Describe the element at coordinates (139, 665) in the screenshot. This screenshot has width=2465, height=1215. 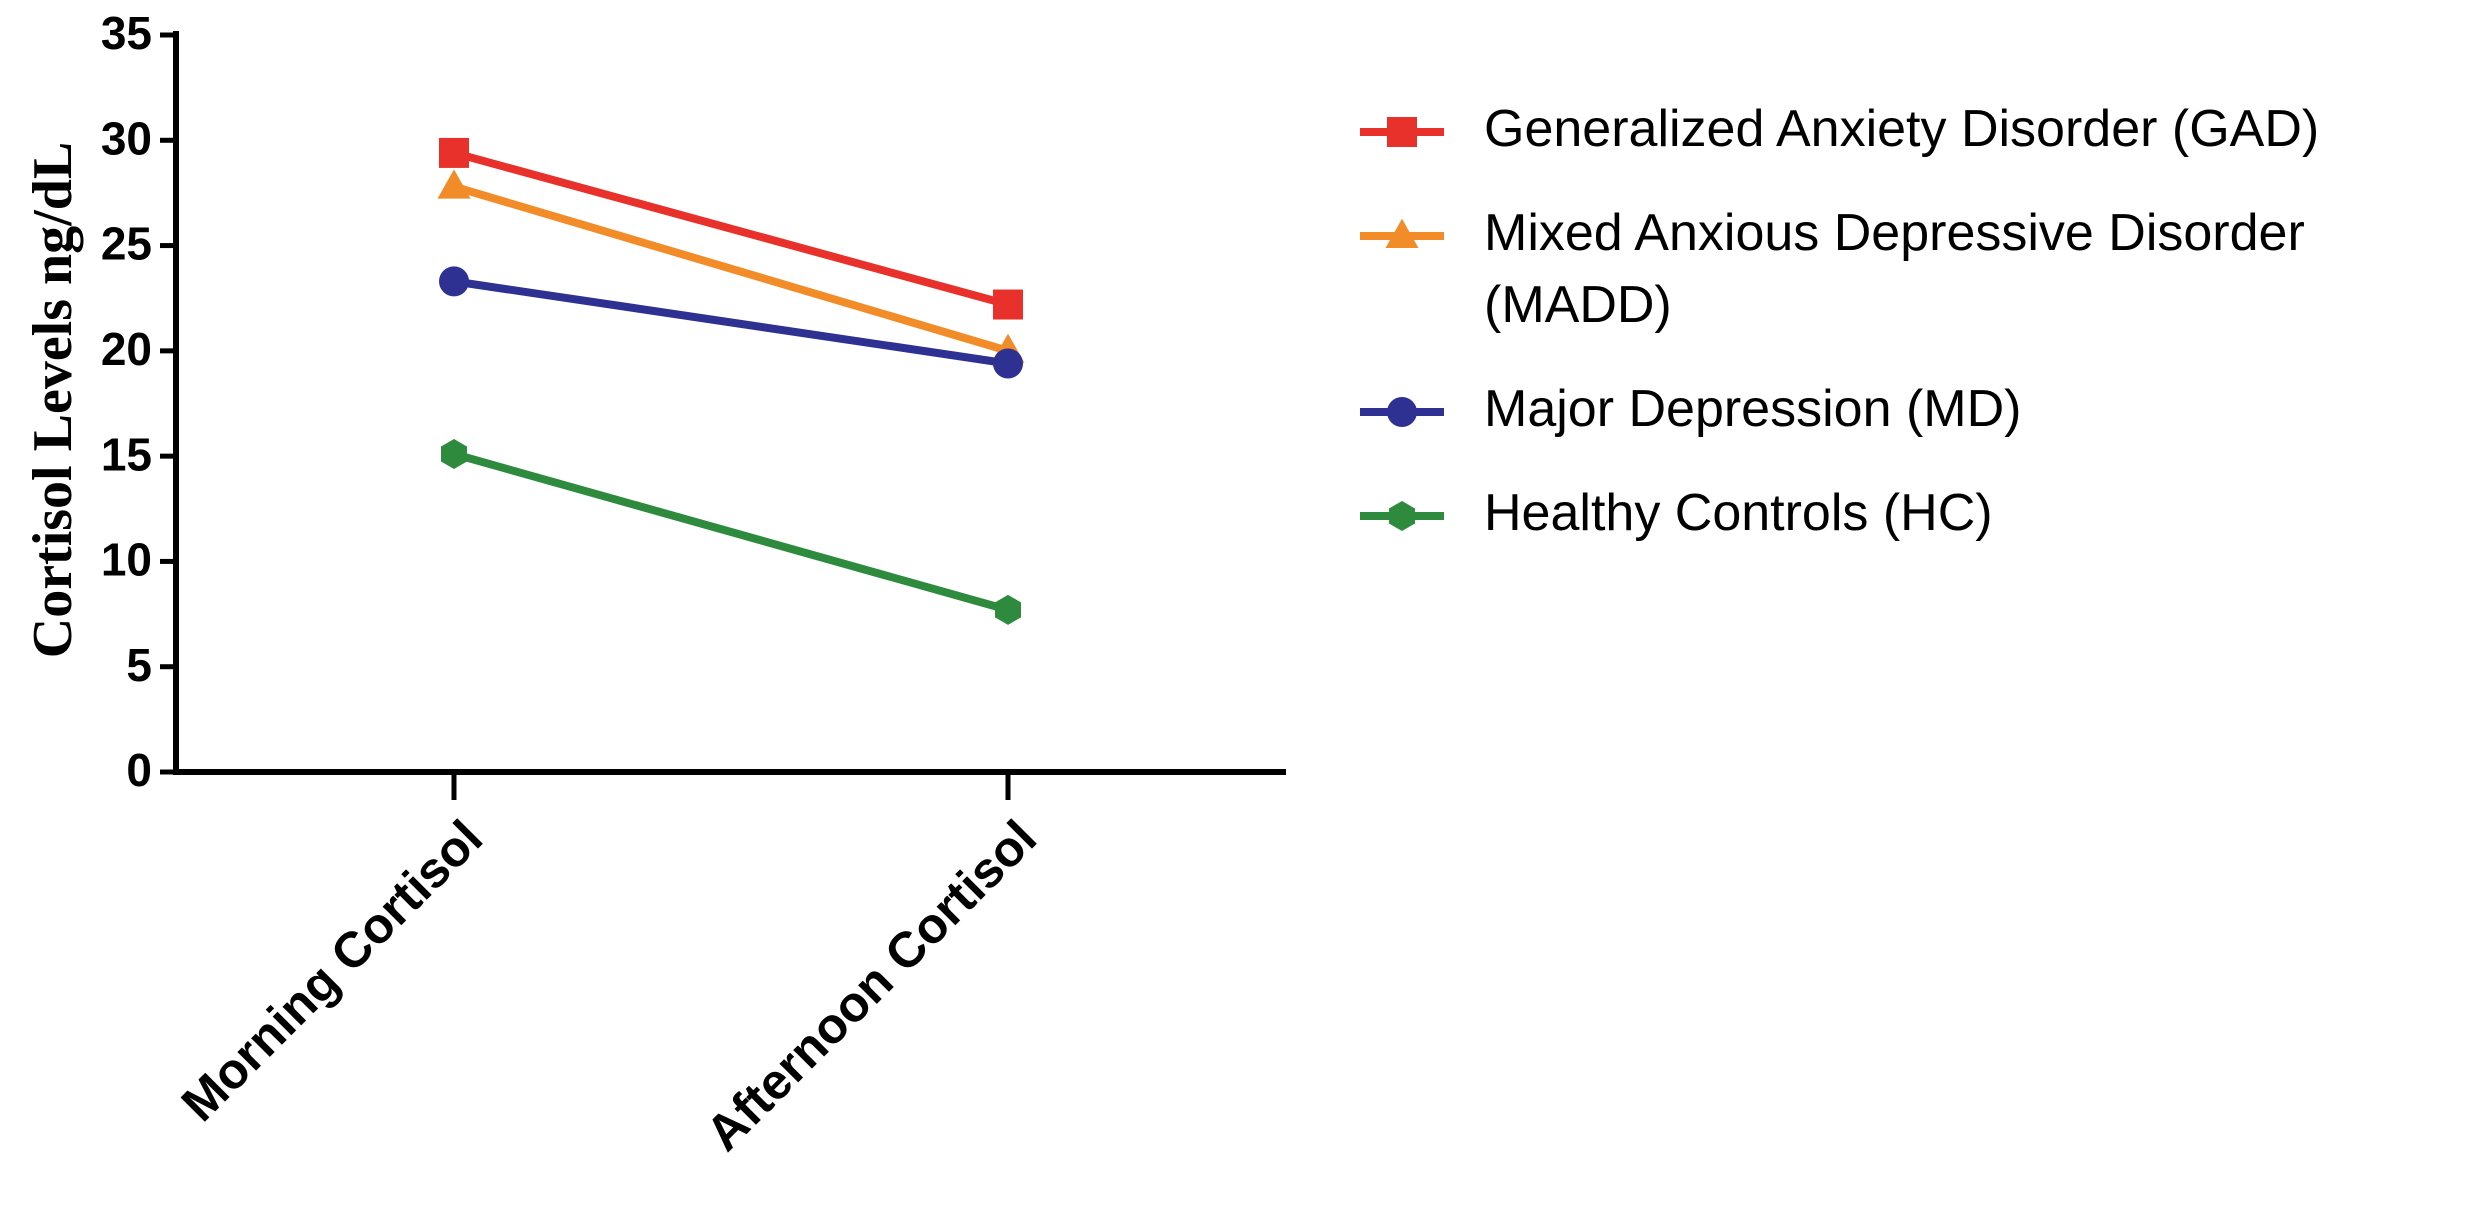
I see `y-tick-label: 5` at that location.